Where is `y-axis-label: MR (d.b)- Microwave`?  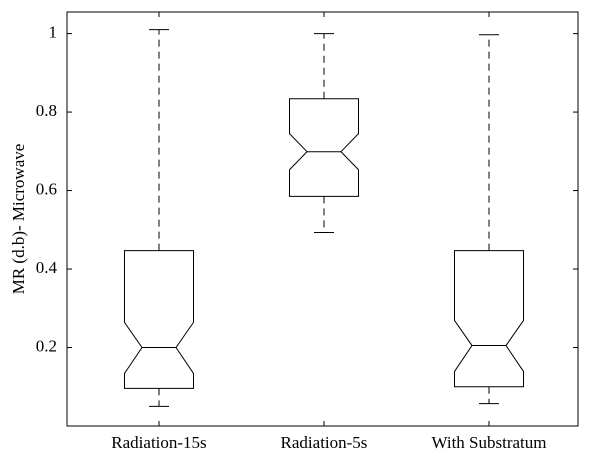 y-axis-label: MR (d.b)- Microwave is located at coordinates (18, 219).